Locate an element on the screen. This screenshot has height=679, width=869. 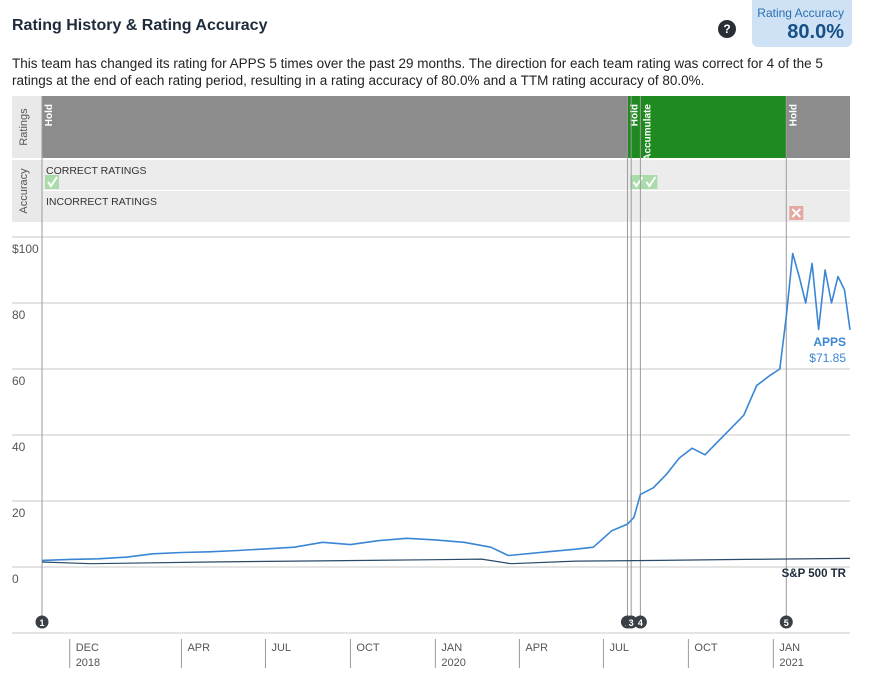
rating-change-number: 1 is located at coordinates (41, 623).